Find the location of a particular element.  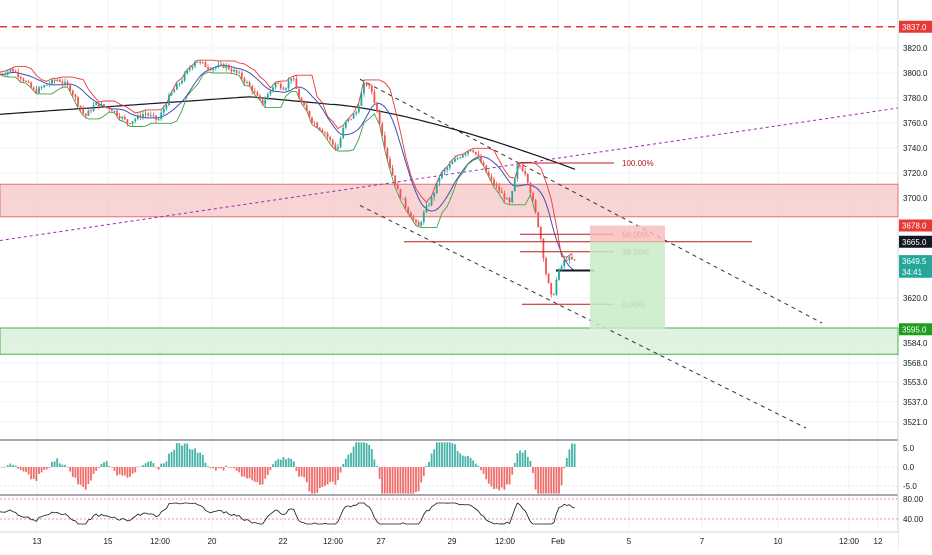

support-zone is located at coordinates (449, 341).